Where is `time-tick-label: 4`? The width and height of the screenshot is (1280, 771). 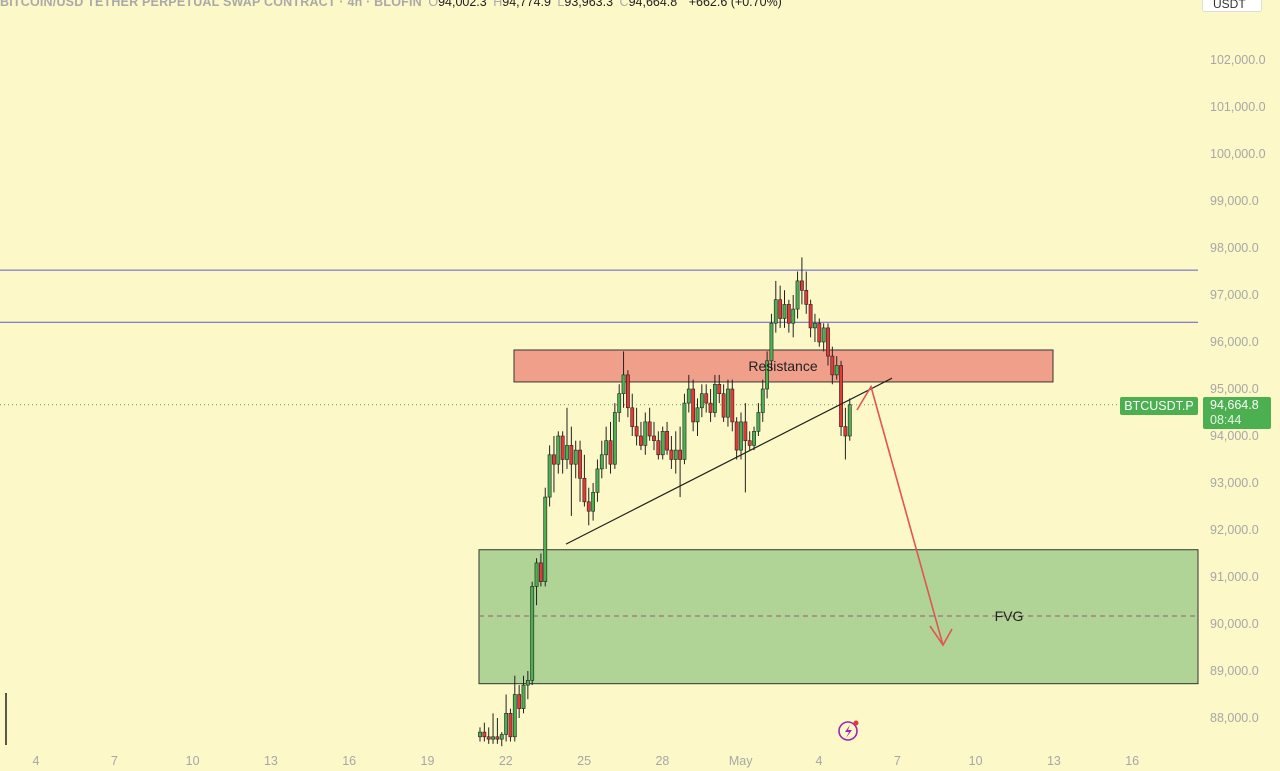
time-tick-label: 4 is located at coordinates (36, 761).